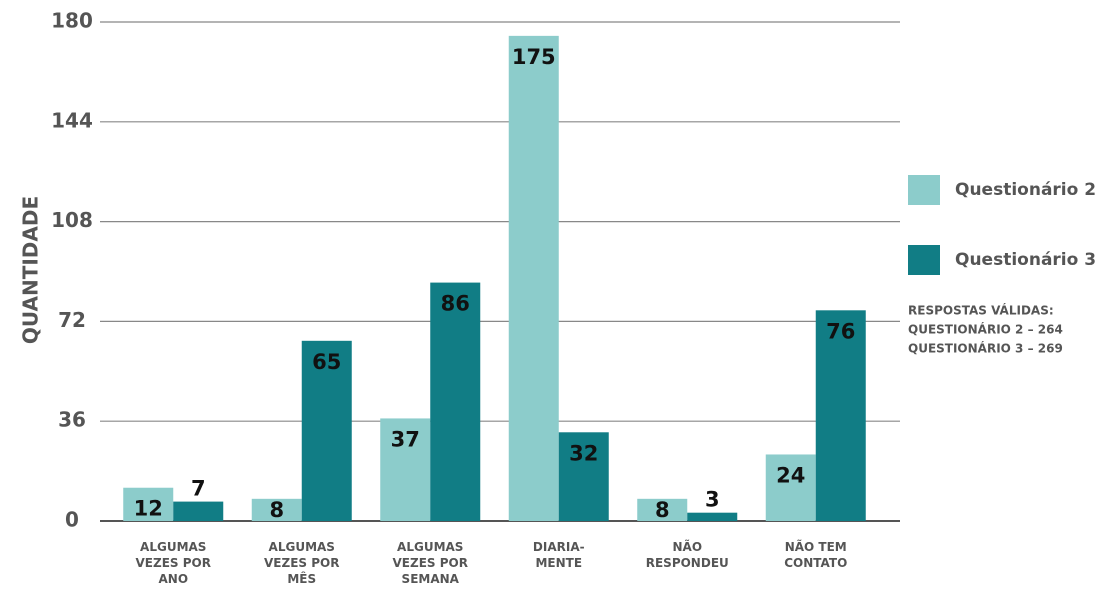  What do you see at coordinates (455, 304) in the screenshot?
I see `value-label: 86` at bounding box center [455, 304].